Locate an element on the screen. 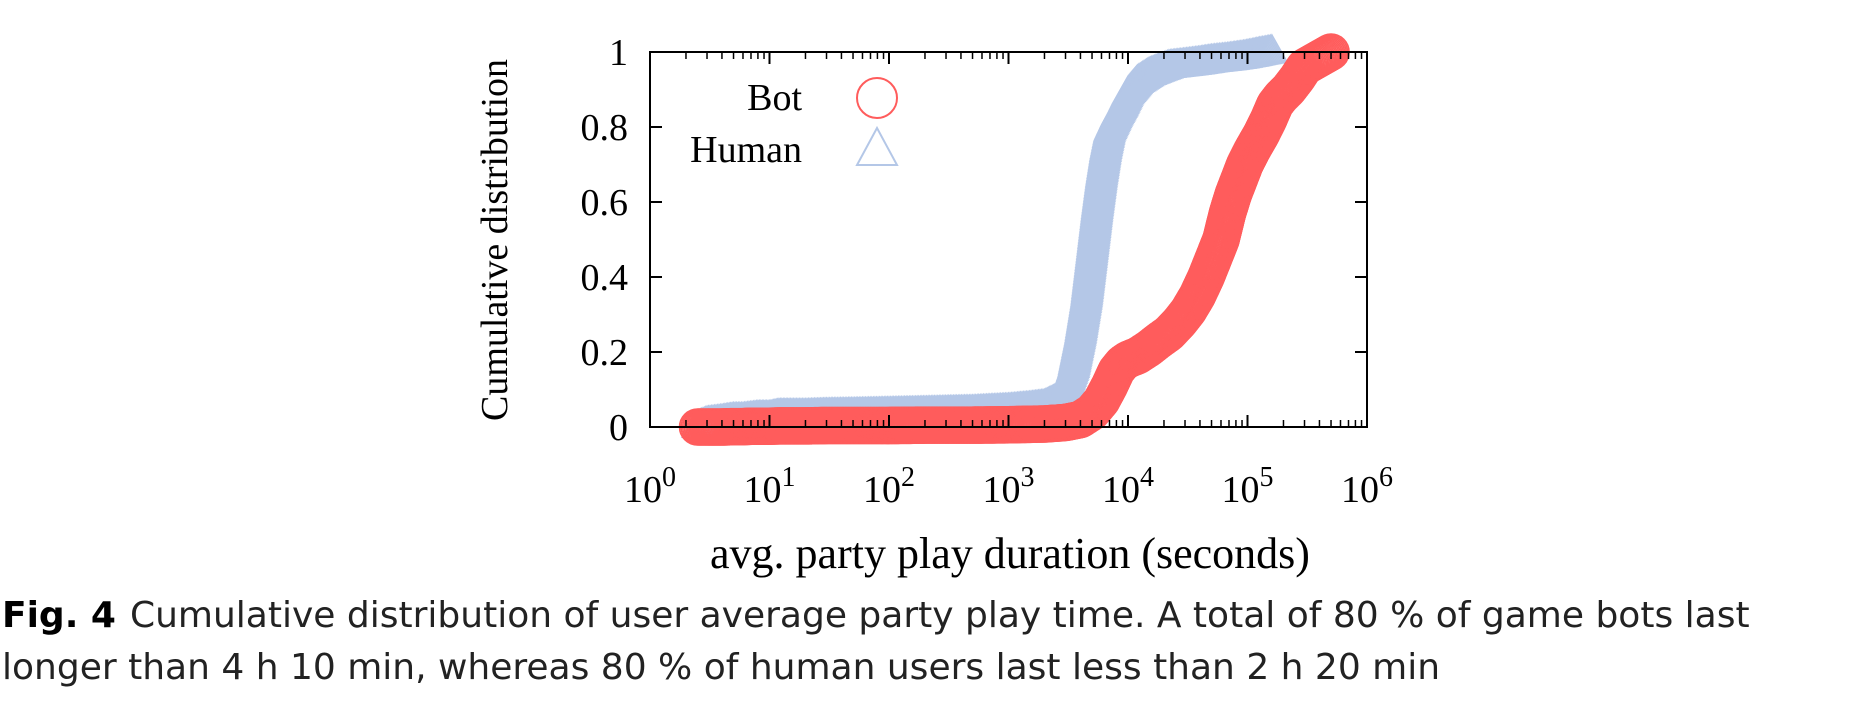  x-tick-label: 10² is located at coordinates (889, 486).